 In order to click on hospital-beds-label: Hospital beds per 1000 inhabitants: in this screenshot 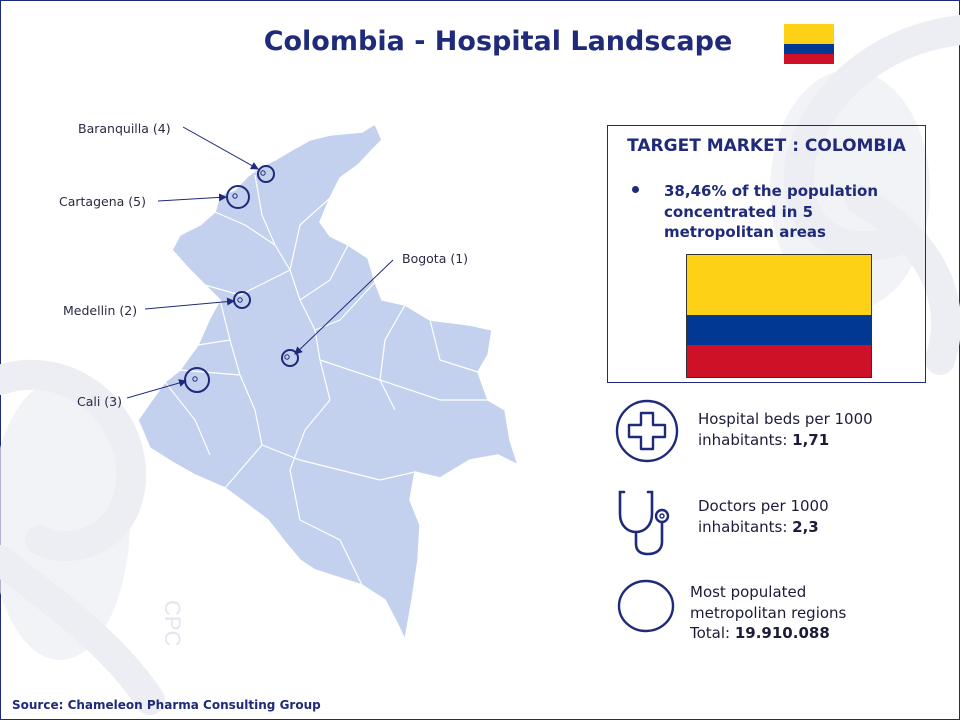, I will do `click(785, 429)`.